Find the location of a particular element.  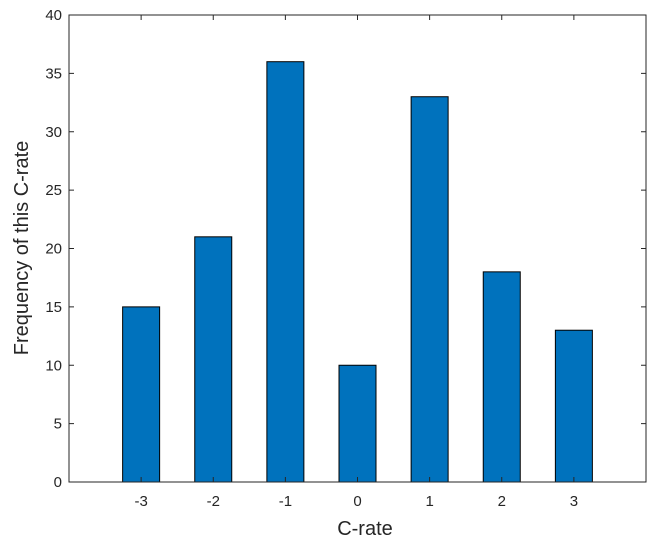

x-tick-label: 1 is located at coordinates (429, 501).